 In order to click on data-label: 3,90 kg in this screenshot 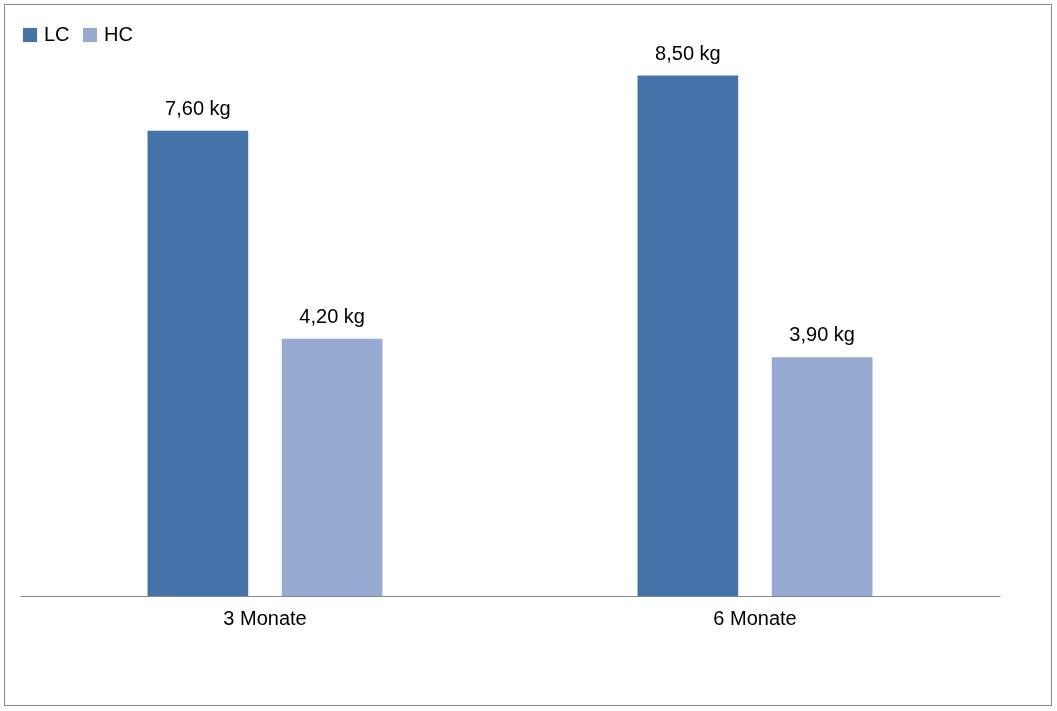, I will do `click(822, 334)`.